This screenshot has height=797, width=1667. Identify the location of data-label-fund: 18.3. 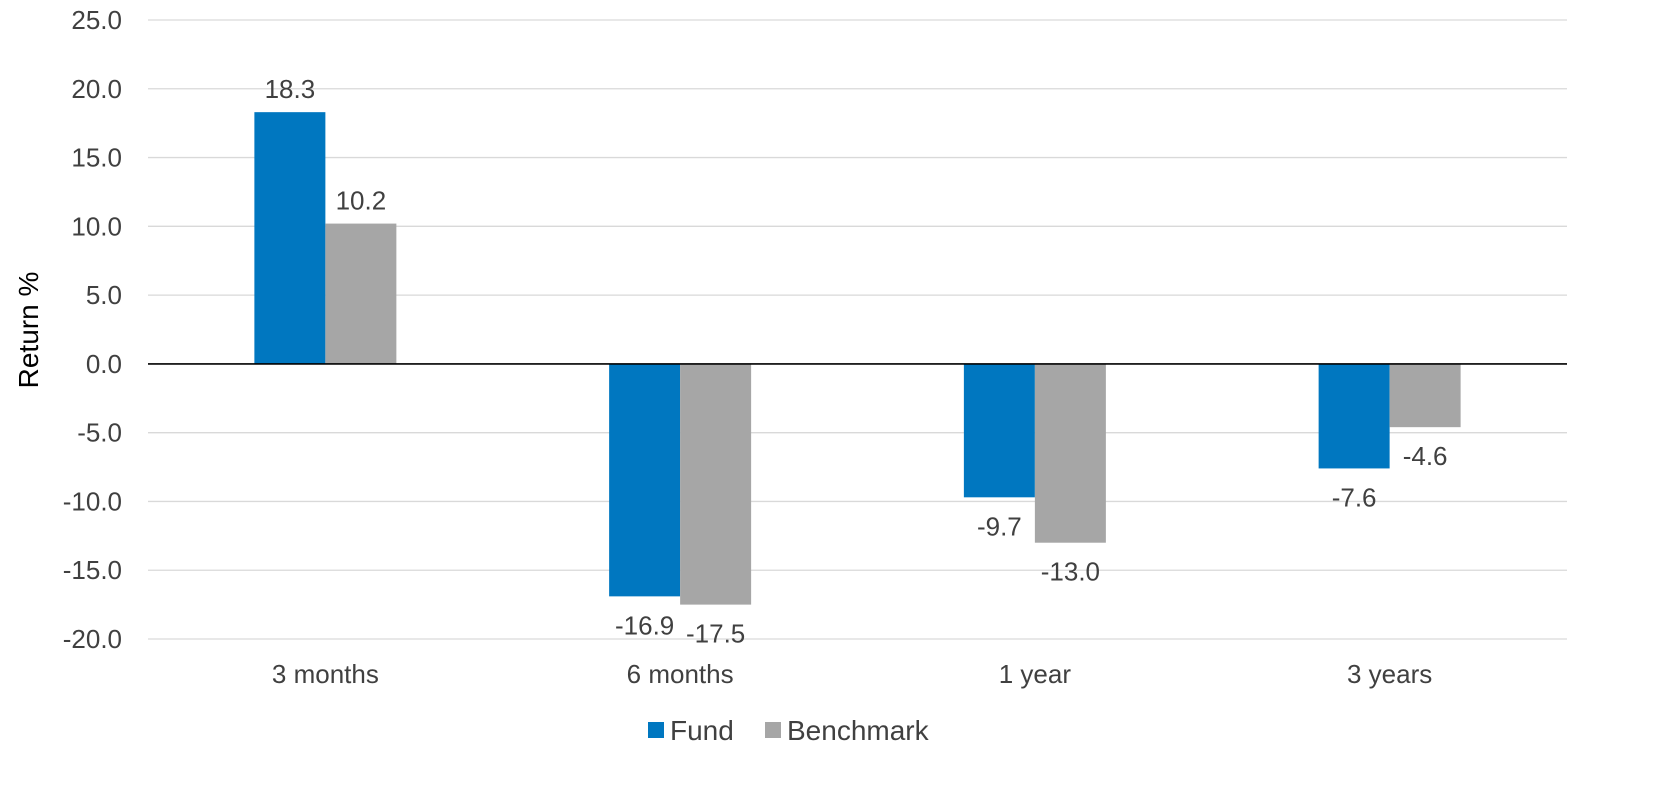
(290, 89).